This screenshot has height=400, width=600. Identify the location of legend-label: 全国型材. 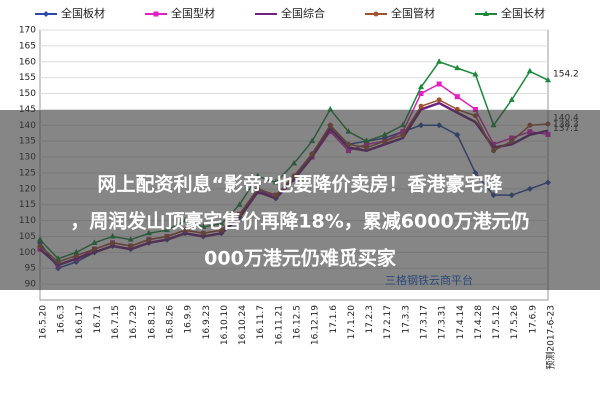
(193, 13).